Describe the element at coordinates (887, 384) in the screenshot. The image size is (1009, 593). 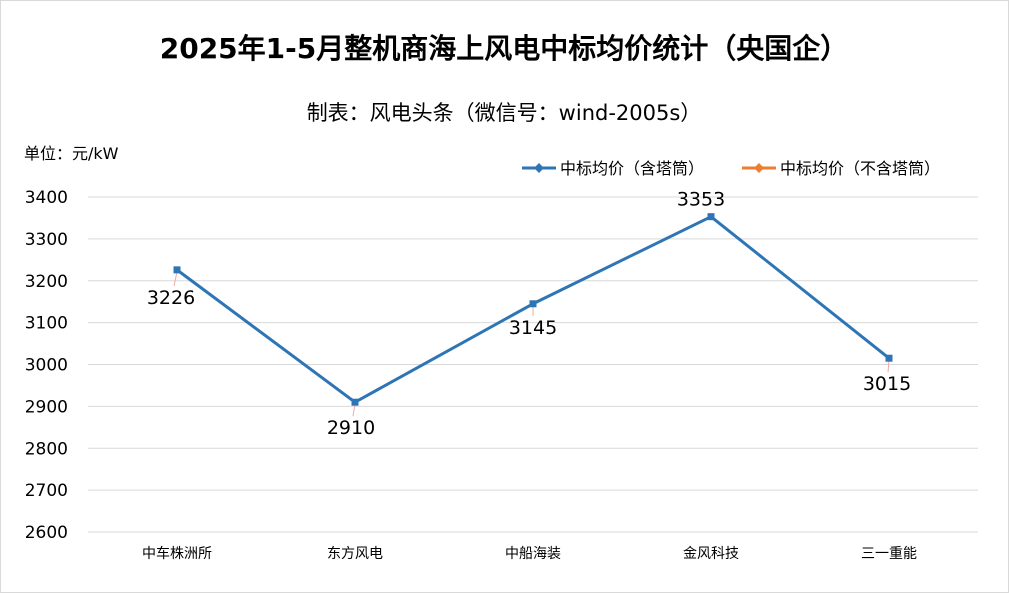
I see `data-label: 3015` at that location.